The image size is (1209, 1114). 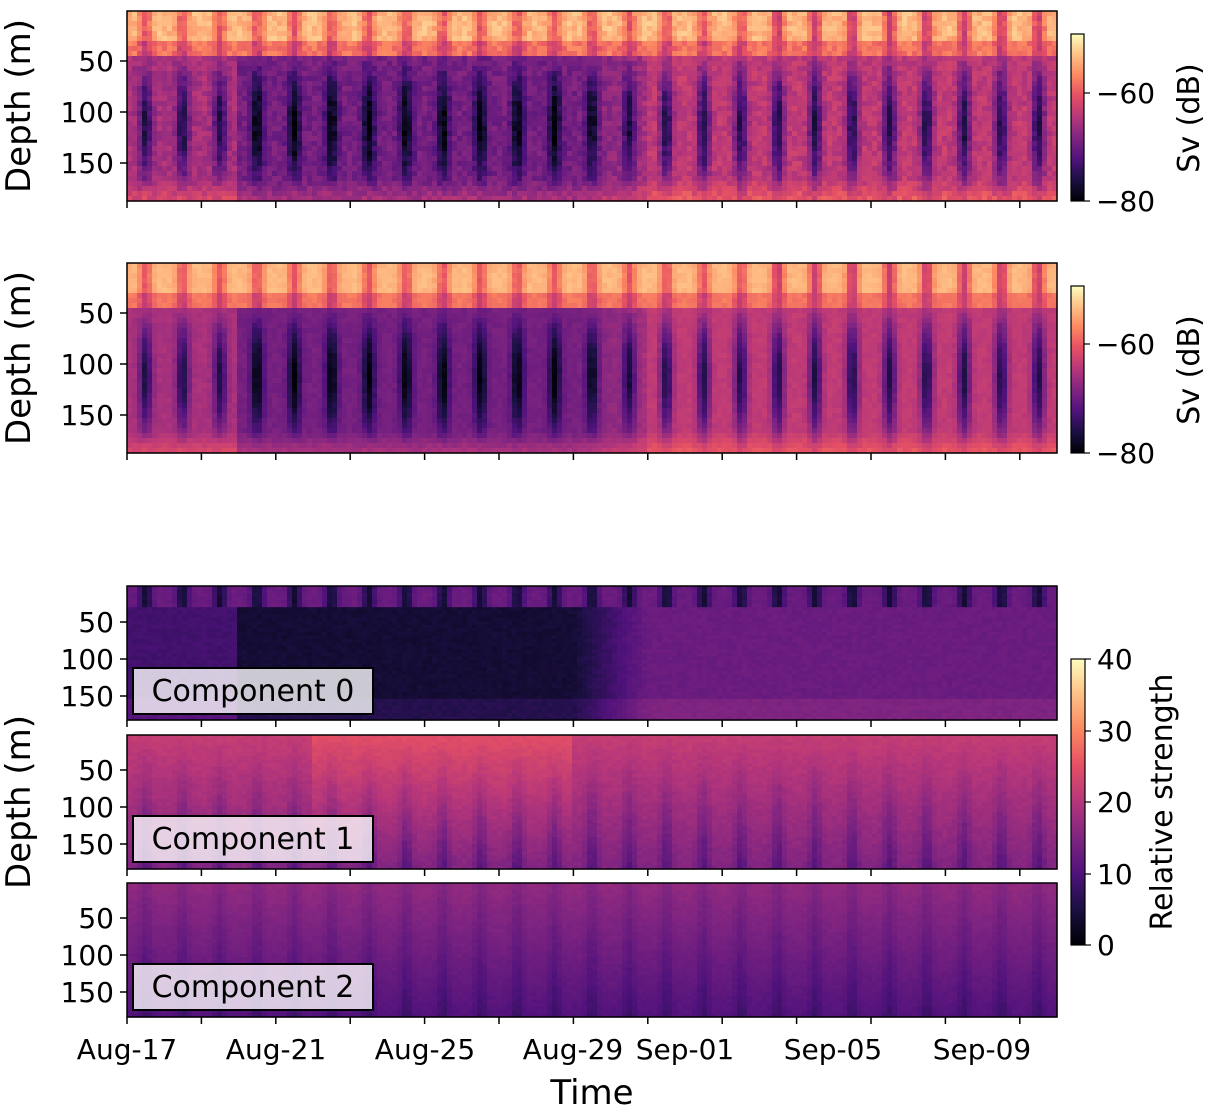 I want to click on component-2-label: Component 2, so click(x=253, y=987).